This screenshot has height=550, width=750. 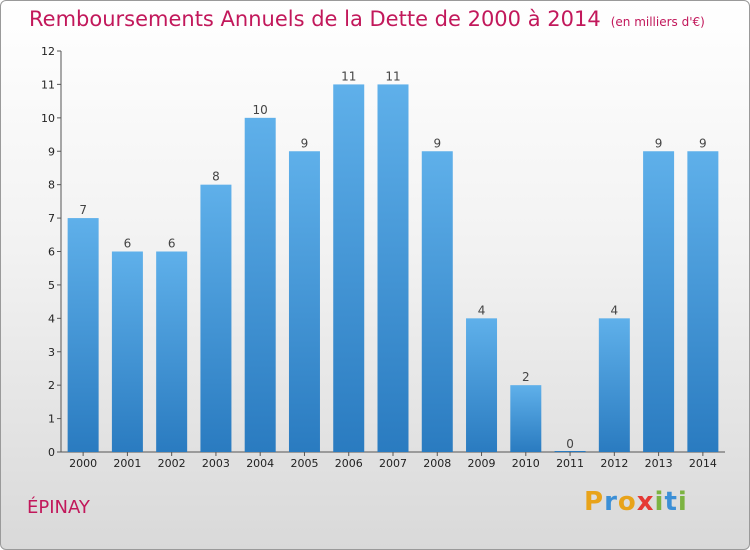 I want to click on x-tick-label-2014: 2014, so click(x=703, y=463).